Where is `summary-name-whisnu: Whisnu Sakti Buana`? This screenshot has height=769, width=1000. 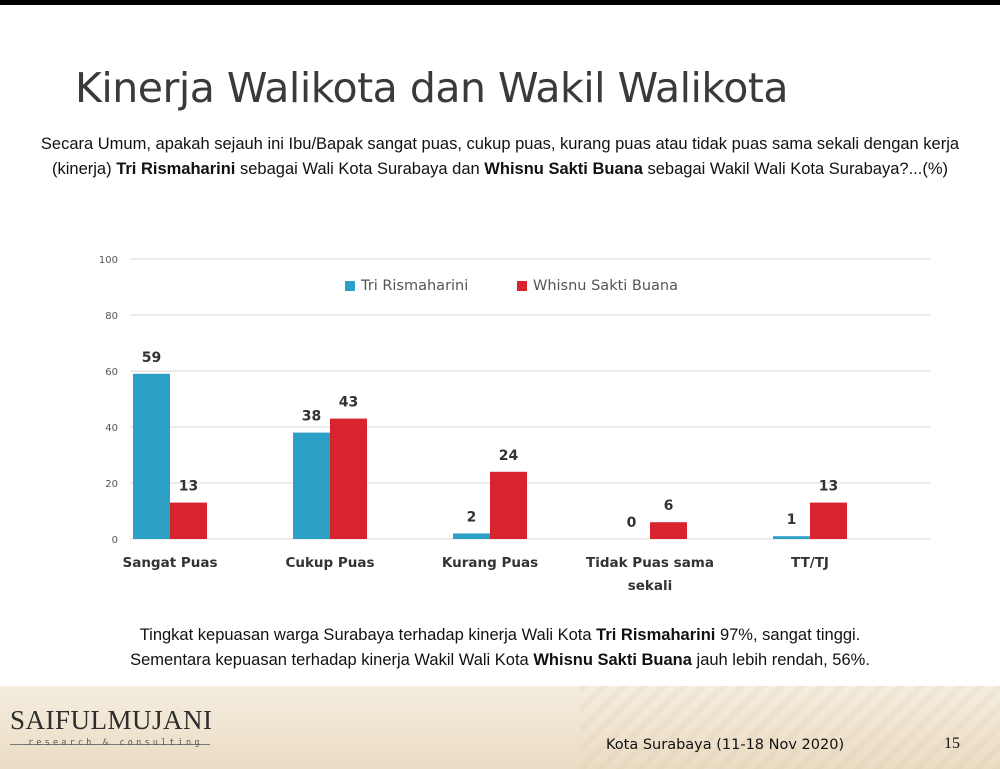 summary-name-whisnu: Whisnu Sakti Buana is located at coordinates (612, 660).